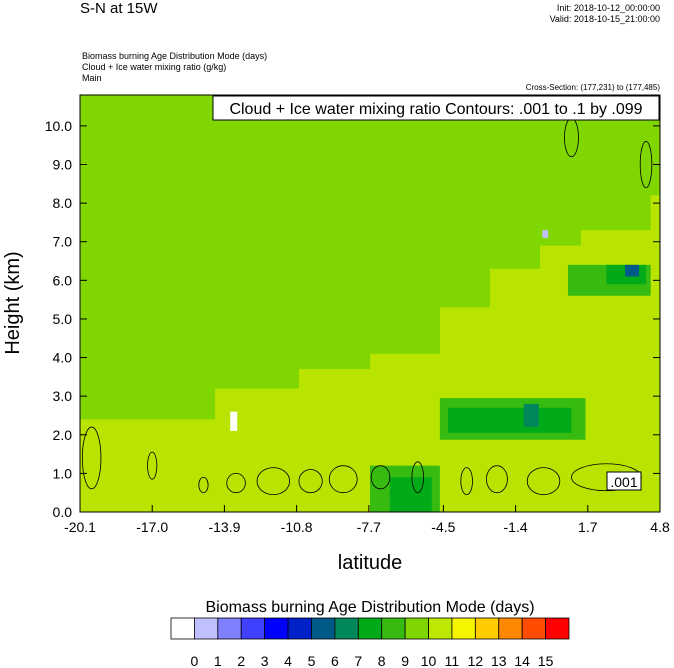  I want to click on y-tick-label: 5.0, so click(63, 319).